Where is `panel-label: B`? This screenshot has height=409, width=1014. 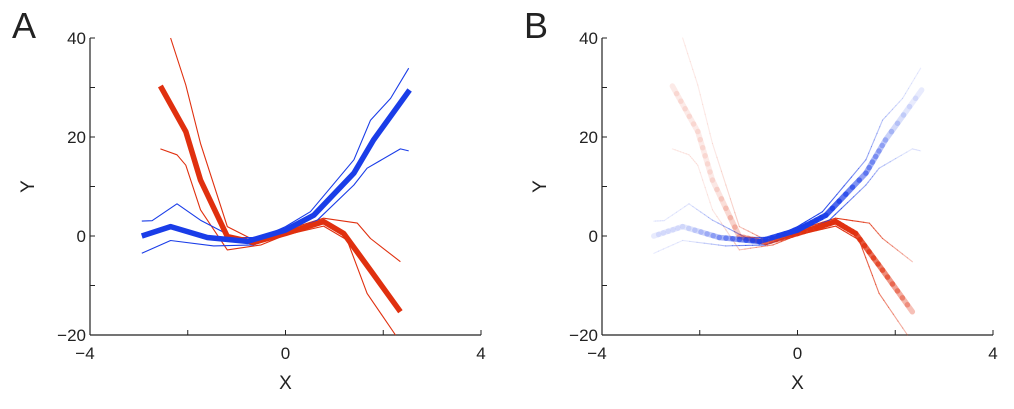
panel-label: B is located at coordinates (536, 25).